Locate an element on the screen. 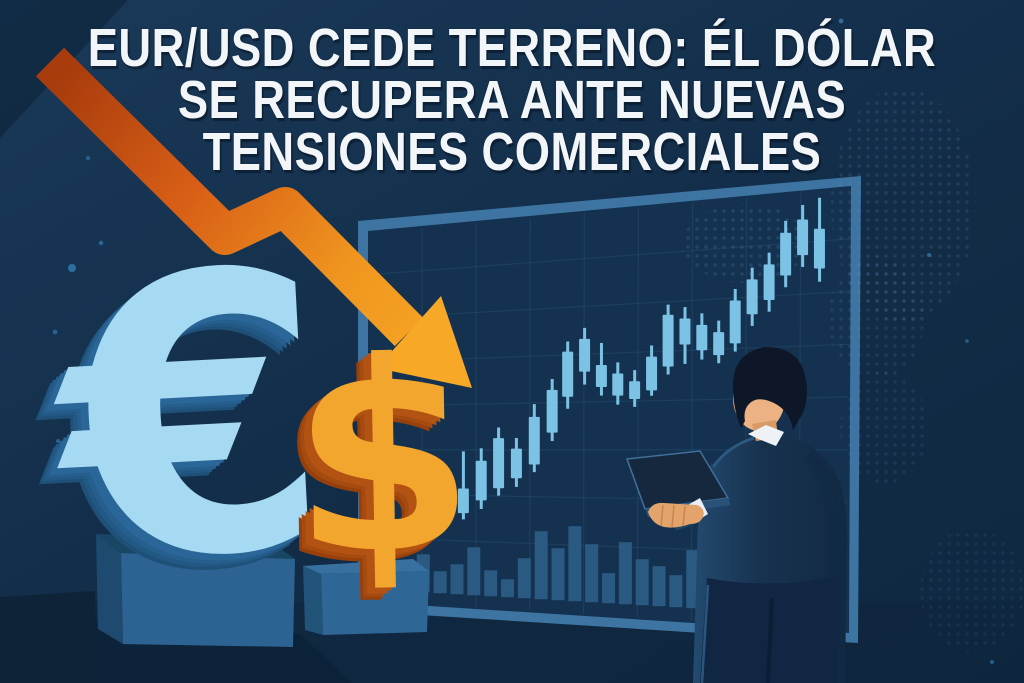  headline-line-3: TENSIONES COMERCIALES is located at coordinates (512, 152).